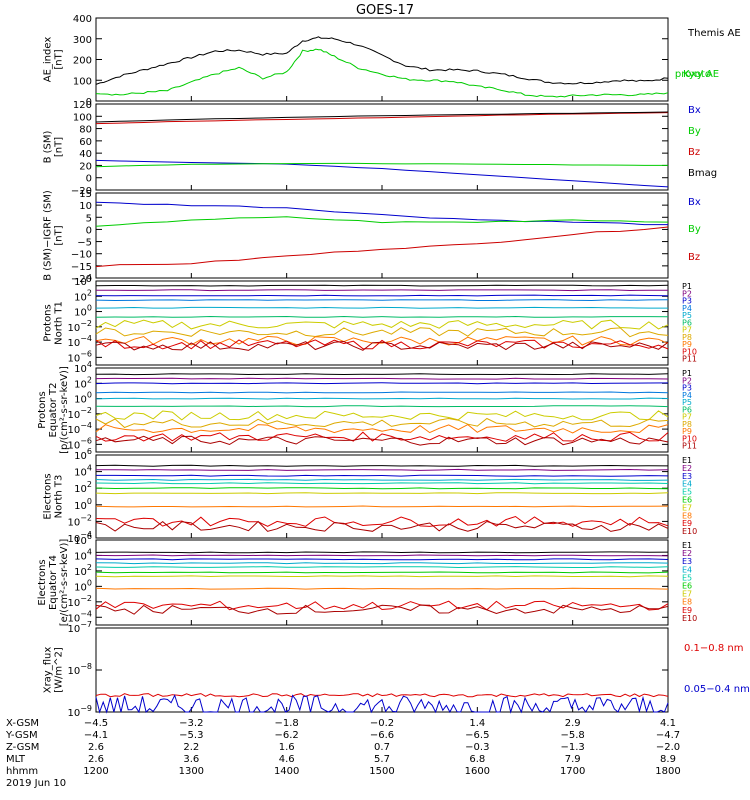  What do you see at coordinates (477, 771) in the screenshot?
I see `x-row-value: 1600` at bounding box center [477, 771].